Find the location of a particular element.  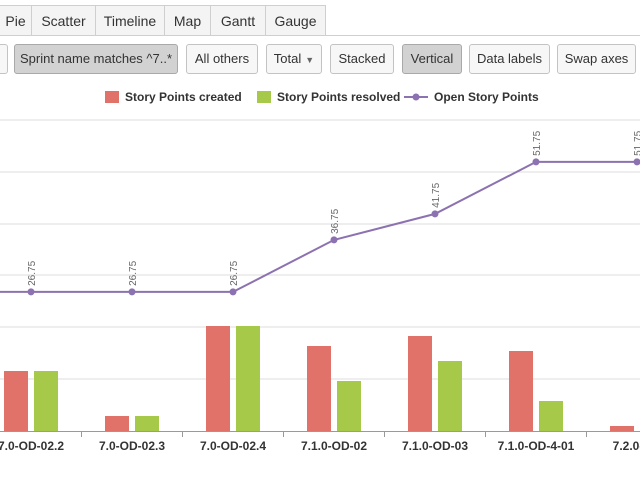

legend-label-resolved: Story Points resolved is located at coordinates (338, 97).